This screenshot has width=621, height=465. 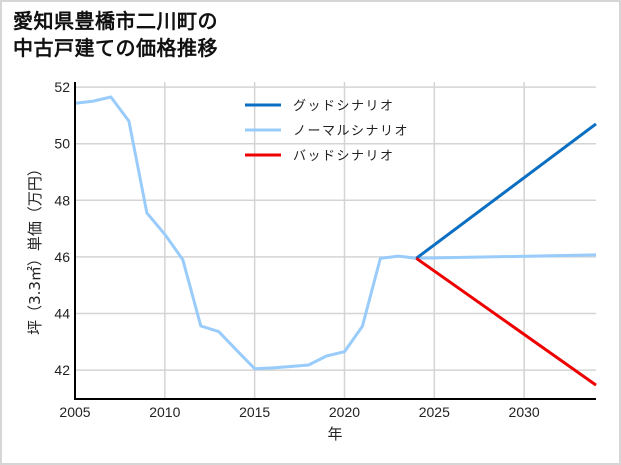 I want to click on x-tick-label: 2005, so click(x=74, y=412).